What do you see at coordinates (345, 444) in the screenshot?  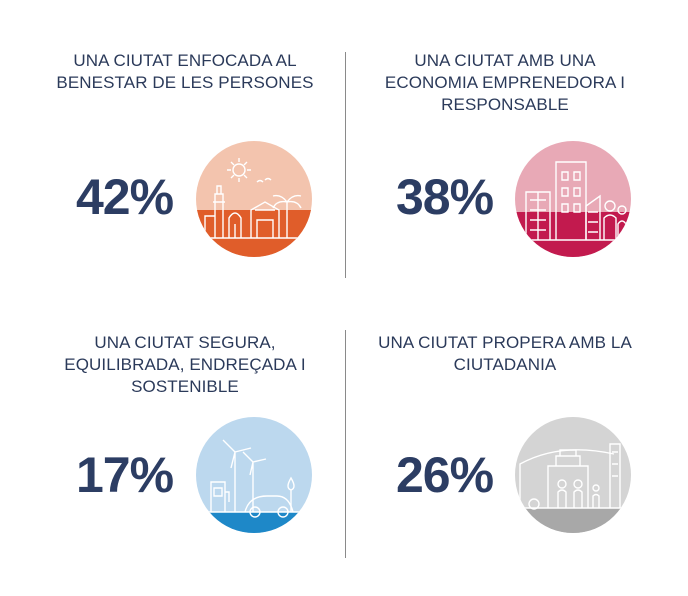 I see `vertical-divider-bottom` at bounding box center [345, 444].